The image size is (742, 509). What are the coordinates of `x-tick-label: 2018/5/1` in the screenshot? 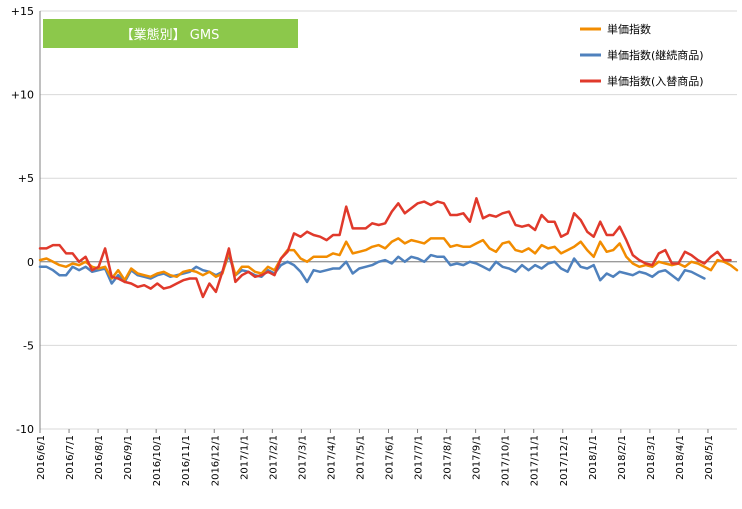 It's located at (709, 457).